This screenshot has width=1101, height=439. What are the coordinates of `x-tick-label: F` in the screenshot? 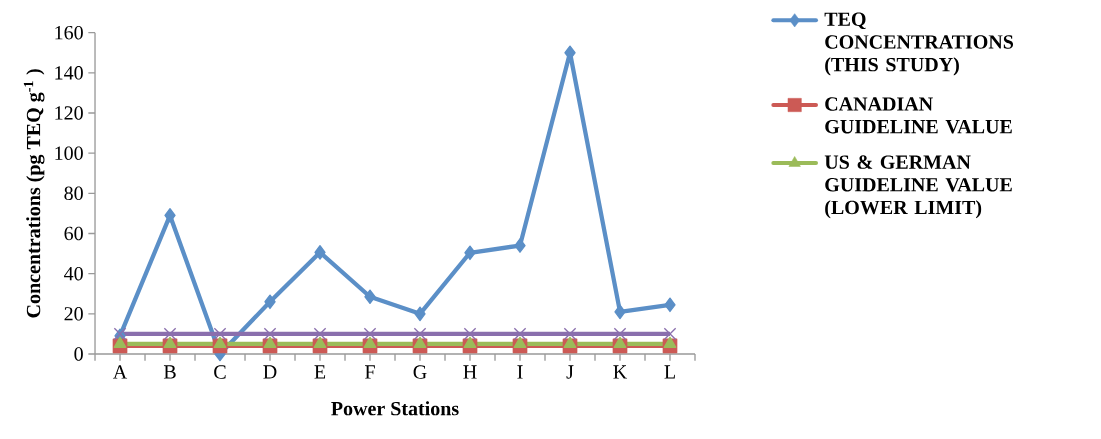 It's located at (370, 372).